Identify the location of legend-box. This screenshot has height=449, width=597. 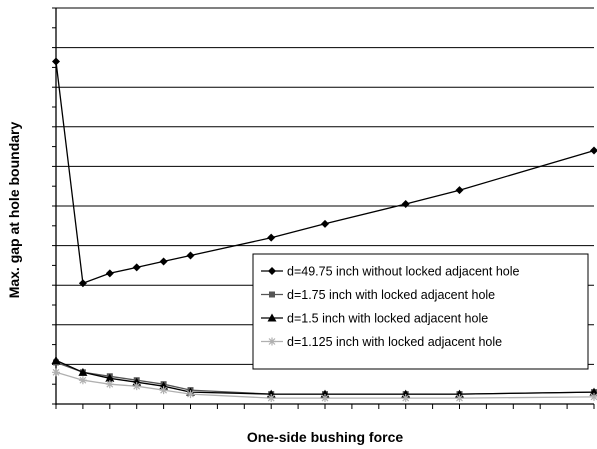
(420, 311).